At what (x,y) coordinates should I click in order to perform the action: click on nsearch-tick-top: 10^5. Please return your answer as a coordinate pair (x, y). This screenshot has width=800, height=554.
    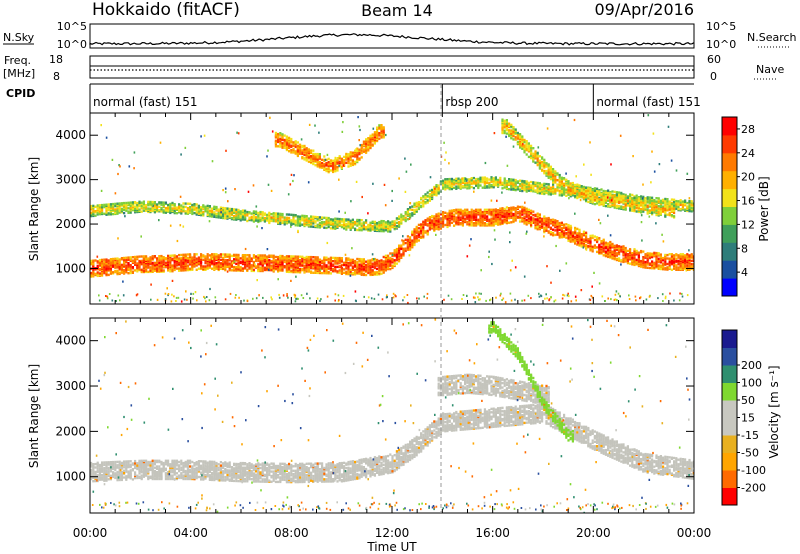
    Looking at the image, I should click on (721, 26).